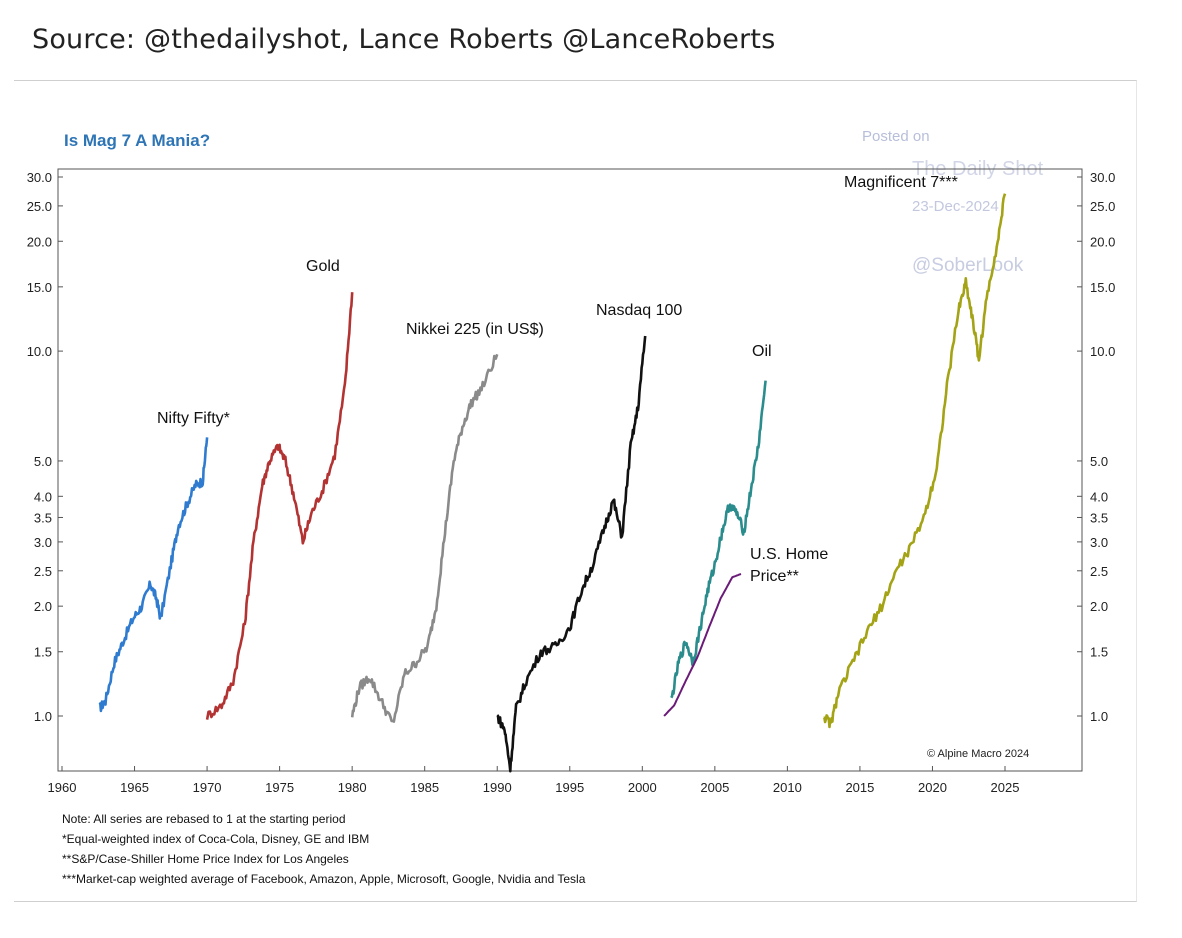 This screenshot has height=938, width=1182. What do you see at coordinates (718, 539) in the screenshot?
I see `series-line-oil` at bounding box center [718, 539].